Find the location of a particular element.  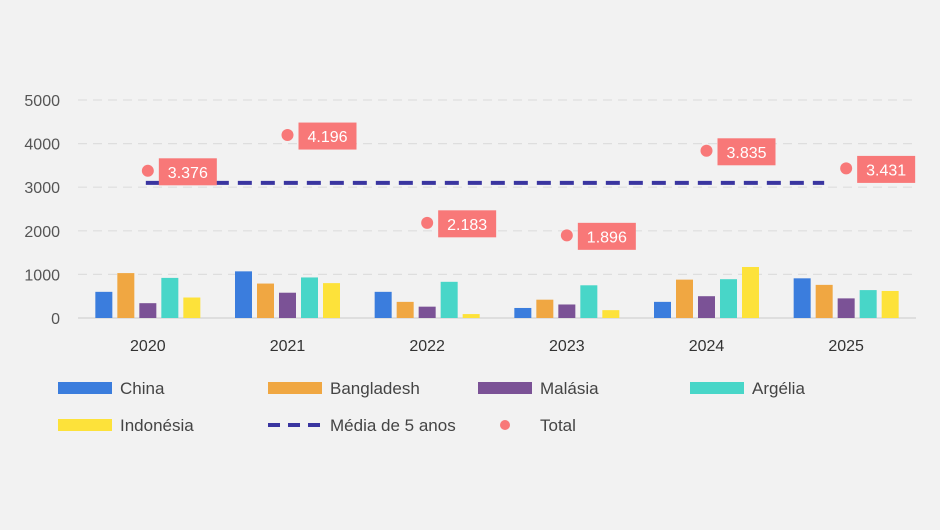

y-tick-label: 0 is located at coordinates (55, 319).